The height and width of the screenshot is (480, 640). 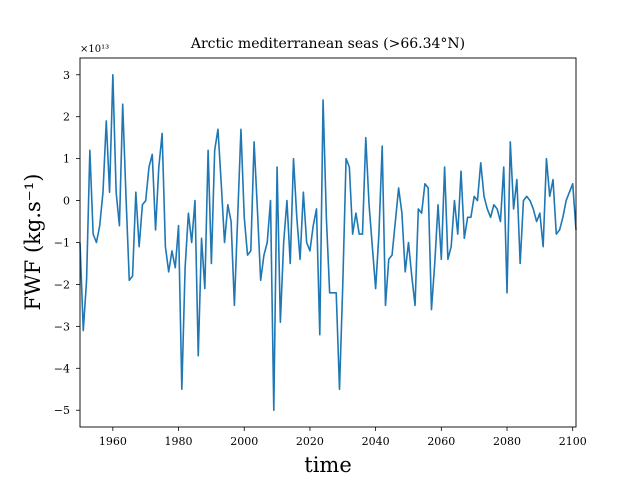 I want to click on y-tick-label: −1, so click(x=62, y=243).